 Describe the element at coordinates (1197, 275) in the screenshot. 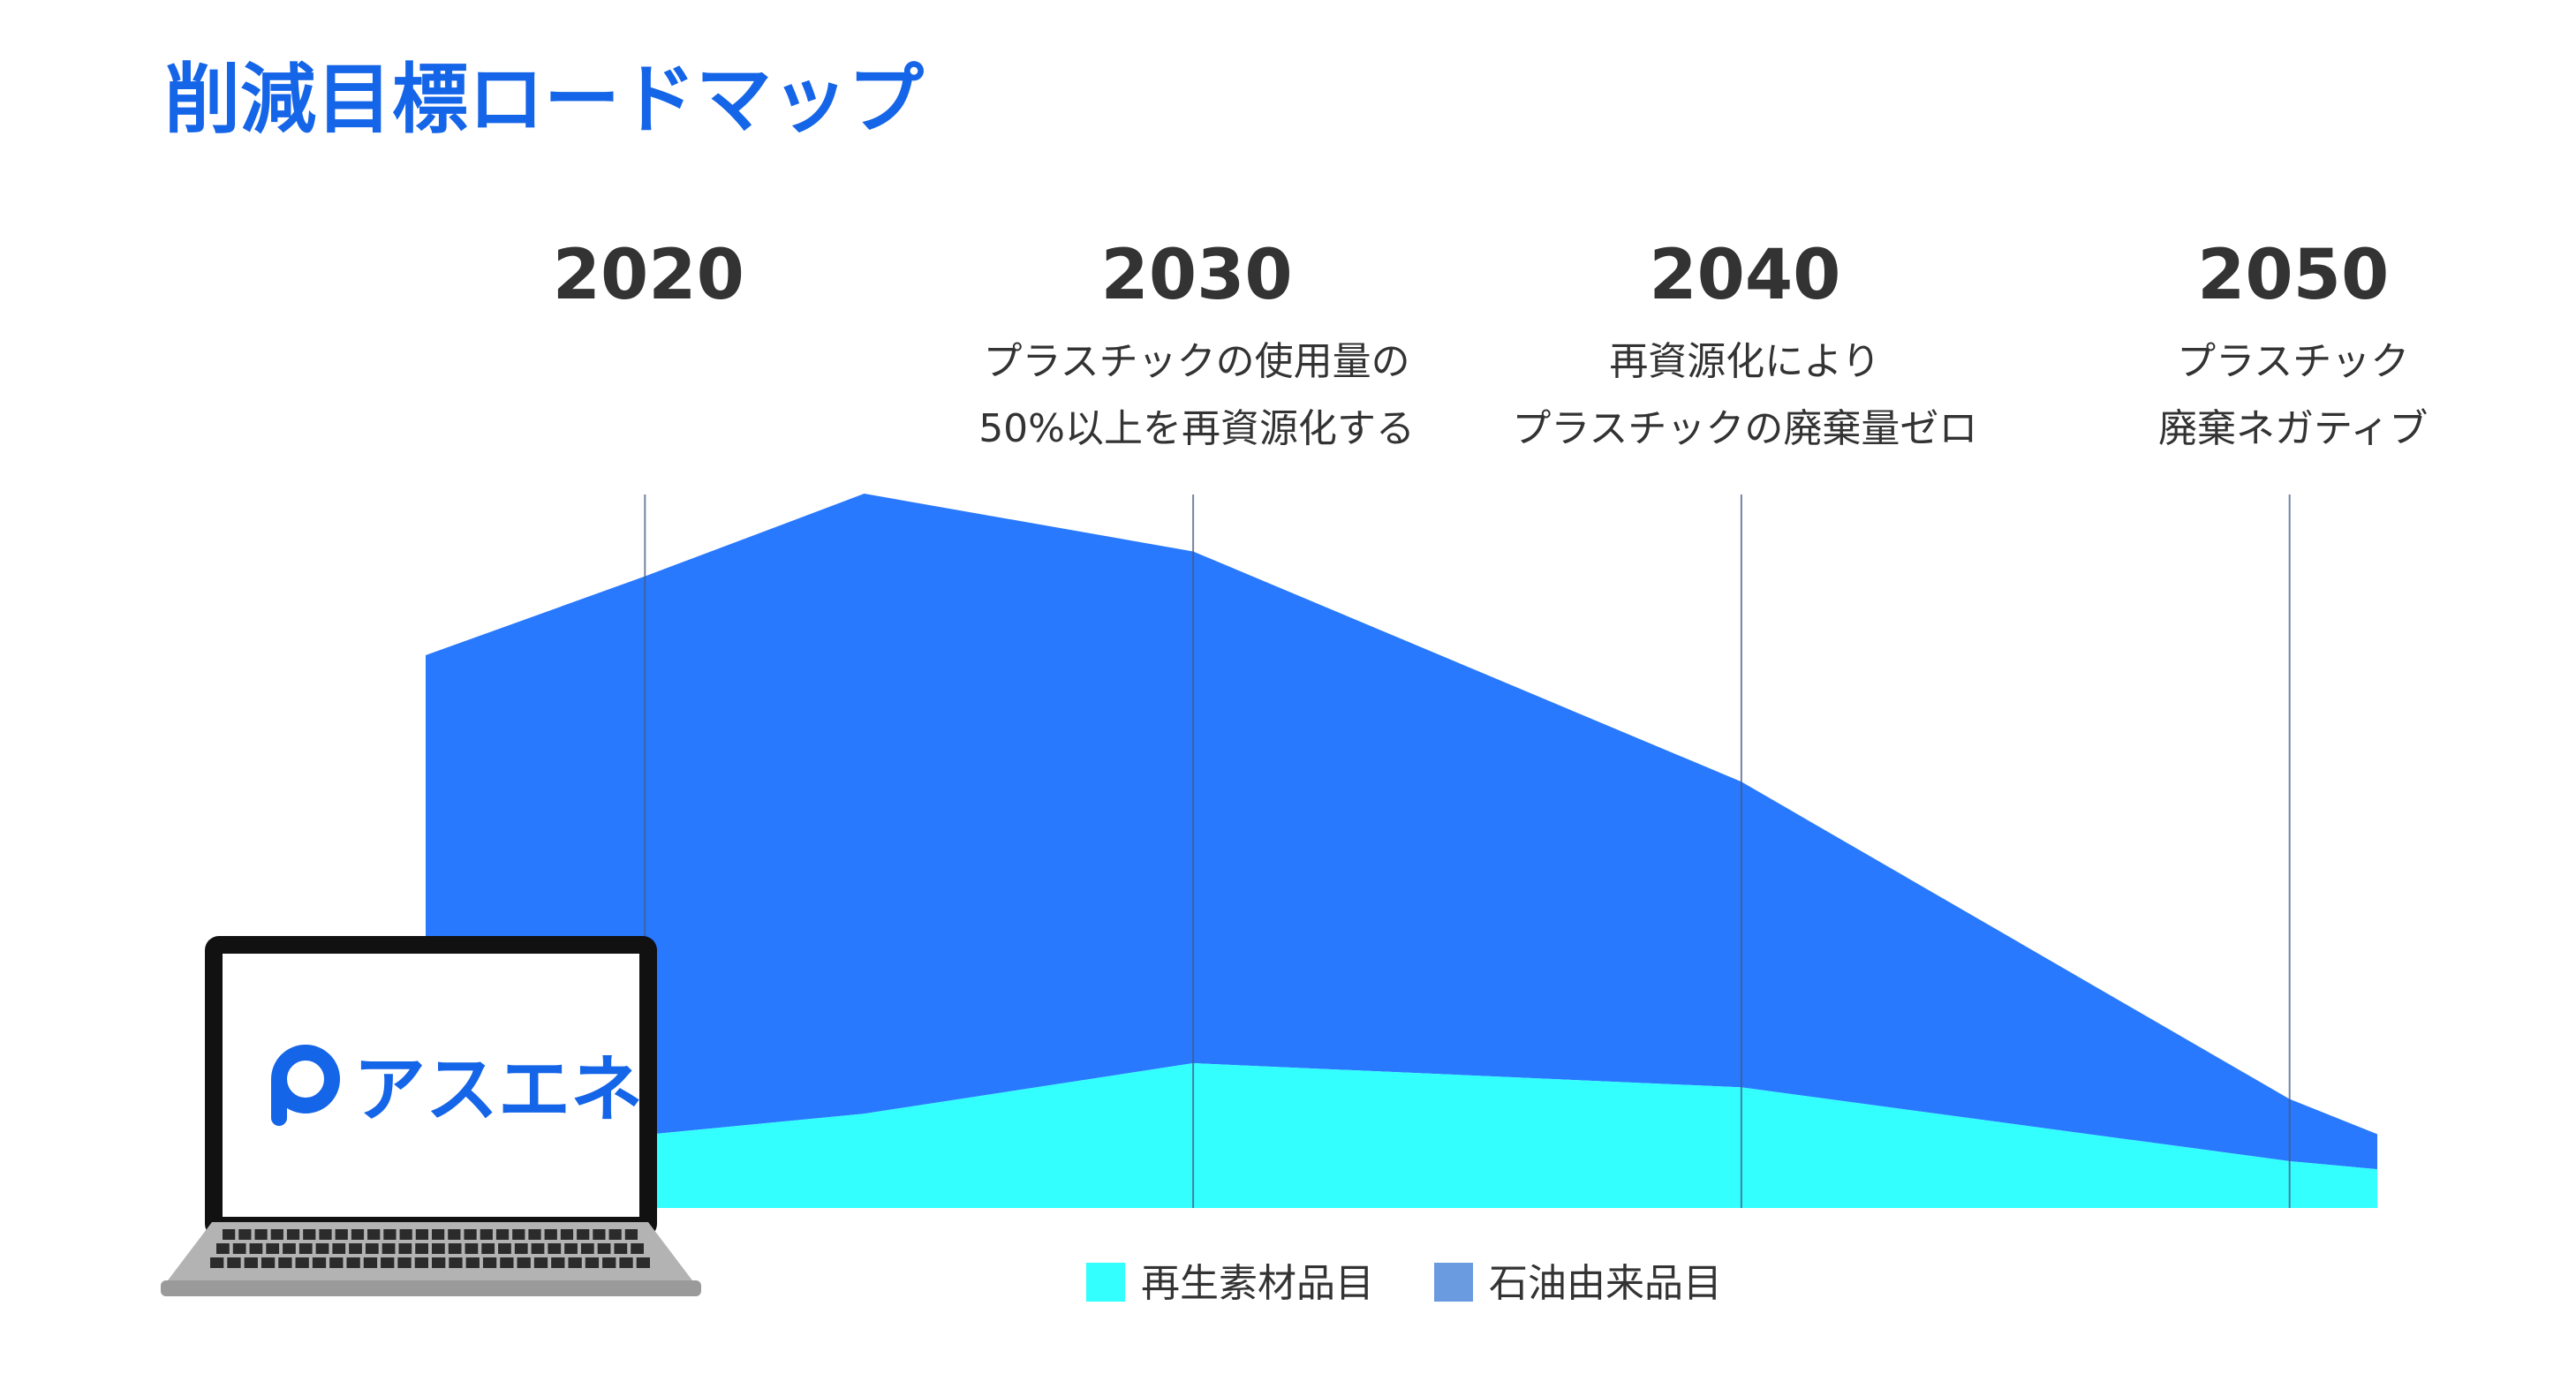

I see `year-label-2030: 2030` at that location.